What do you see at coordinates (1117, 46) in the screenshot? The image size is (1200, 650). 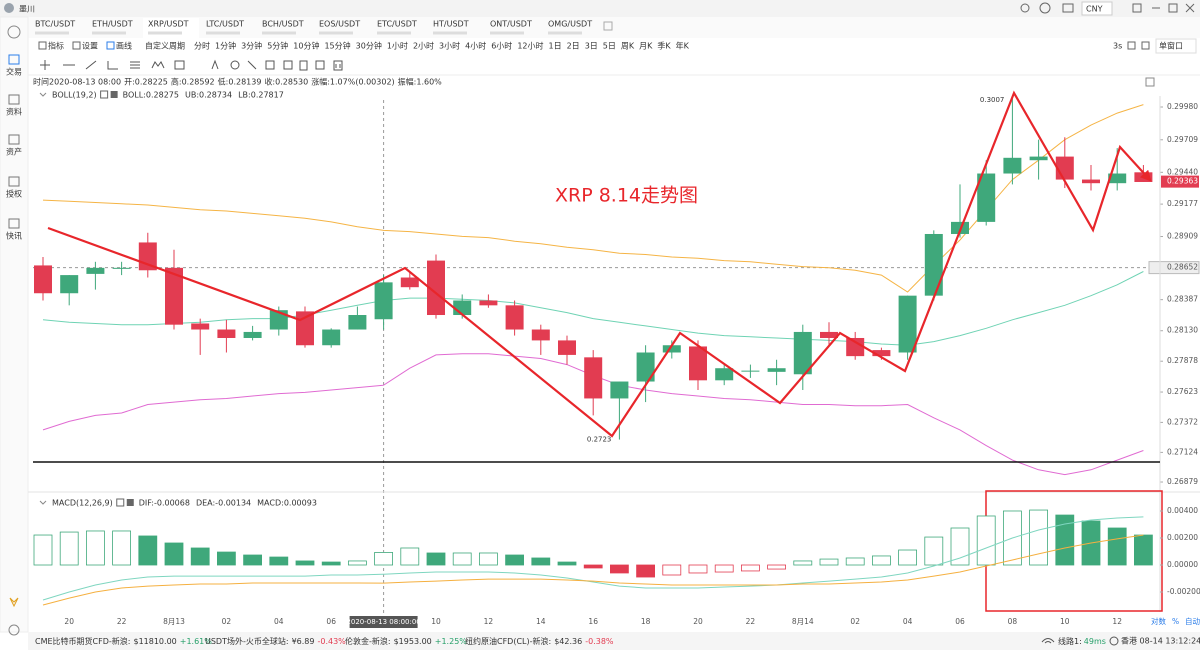 I see `refresh-rate: 3s` at bounding box center [1117, 46].